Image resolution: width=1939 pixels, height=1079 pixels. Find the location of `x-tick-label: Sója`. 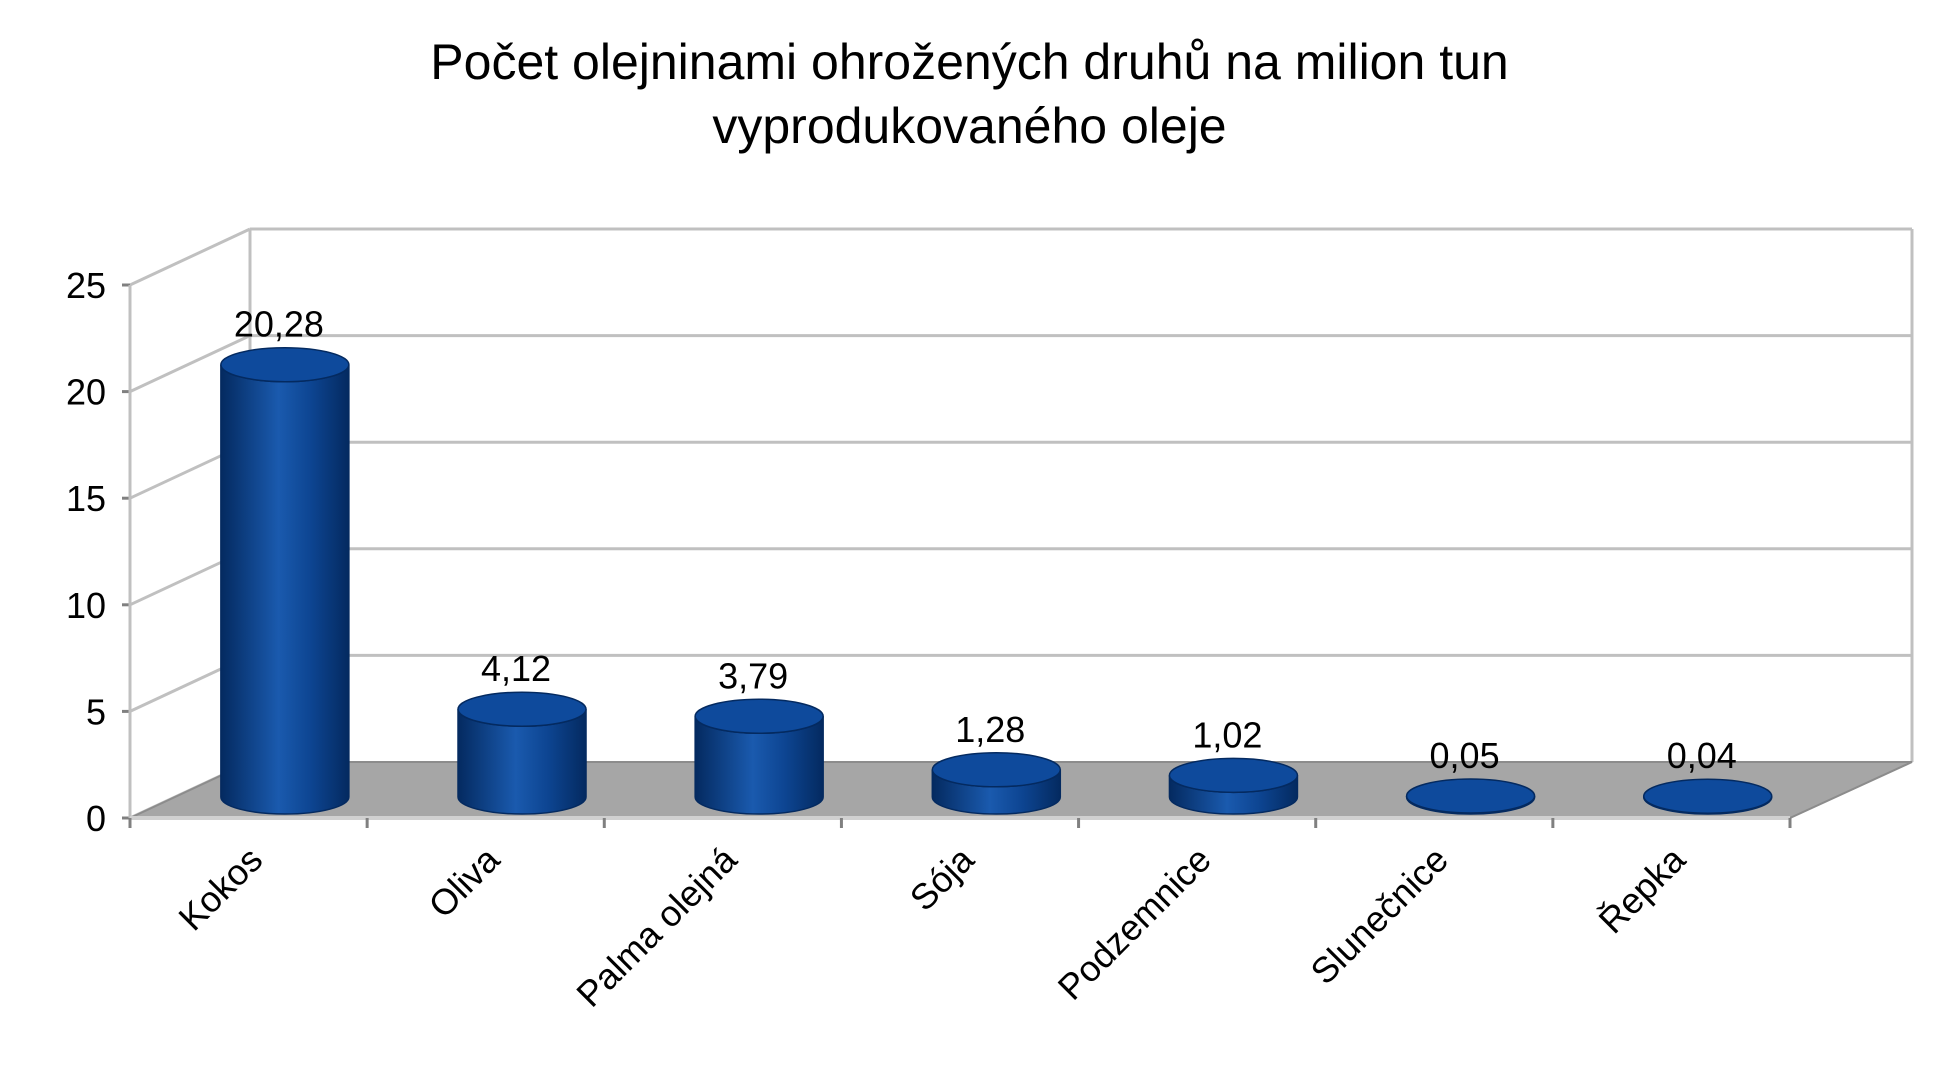

x-tick-label: Sója is located at coordinates (942, 878).